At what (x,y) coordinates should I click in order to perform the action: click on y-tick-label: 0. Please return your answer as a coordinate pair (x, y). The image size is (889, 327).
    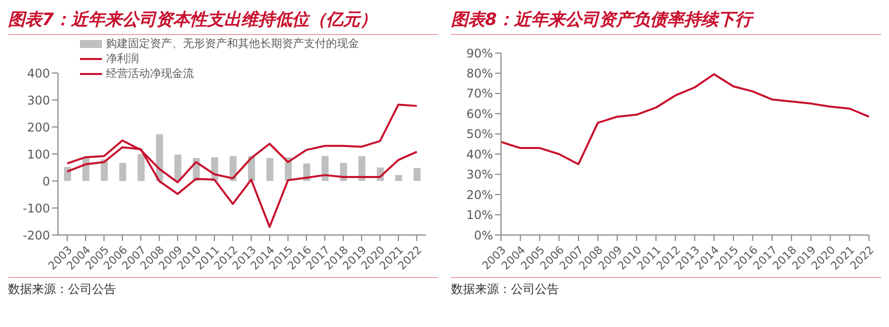
    Looking at the image, I should click on (46, 181).